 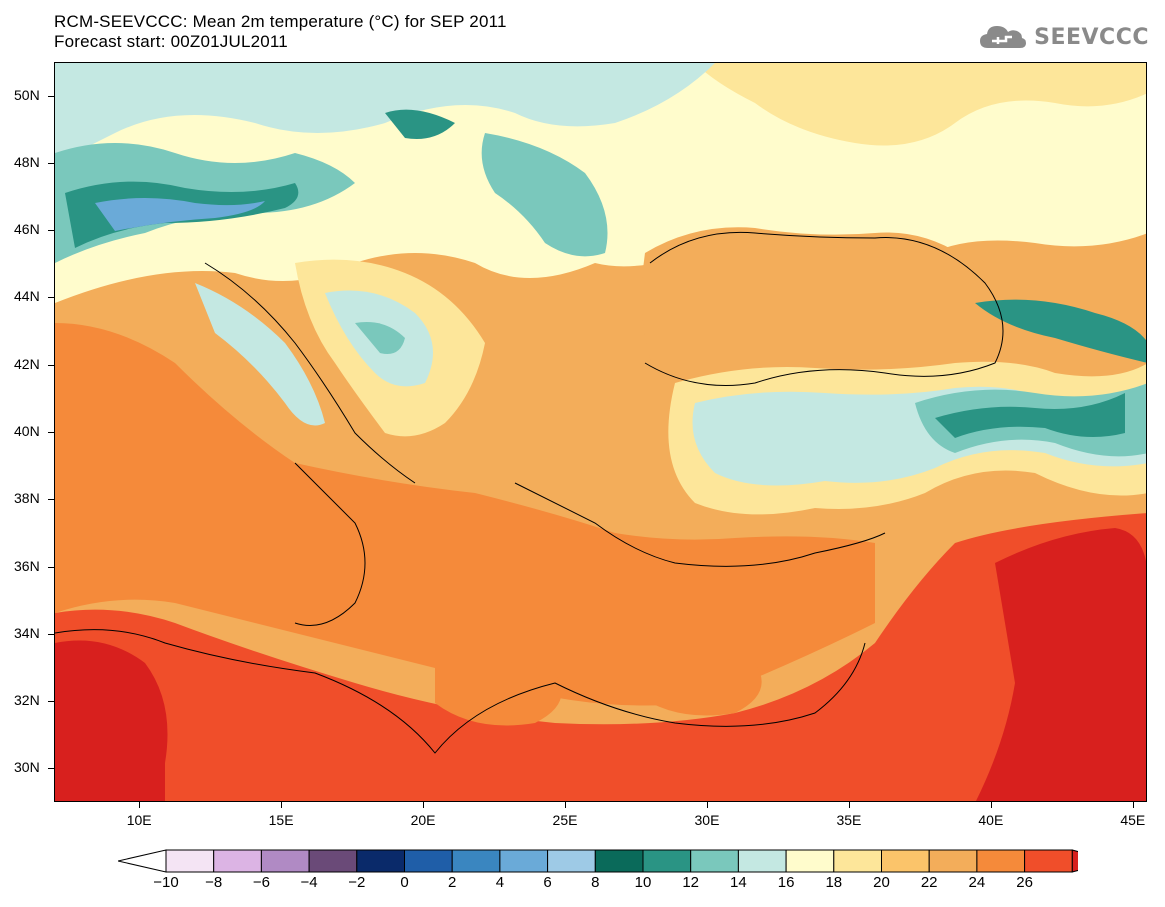 What do you see at coordinates (27, 431) in the screenshot?
I see `lat-tick-label: 40N` at bounding box center [27, 431].